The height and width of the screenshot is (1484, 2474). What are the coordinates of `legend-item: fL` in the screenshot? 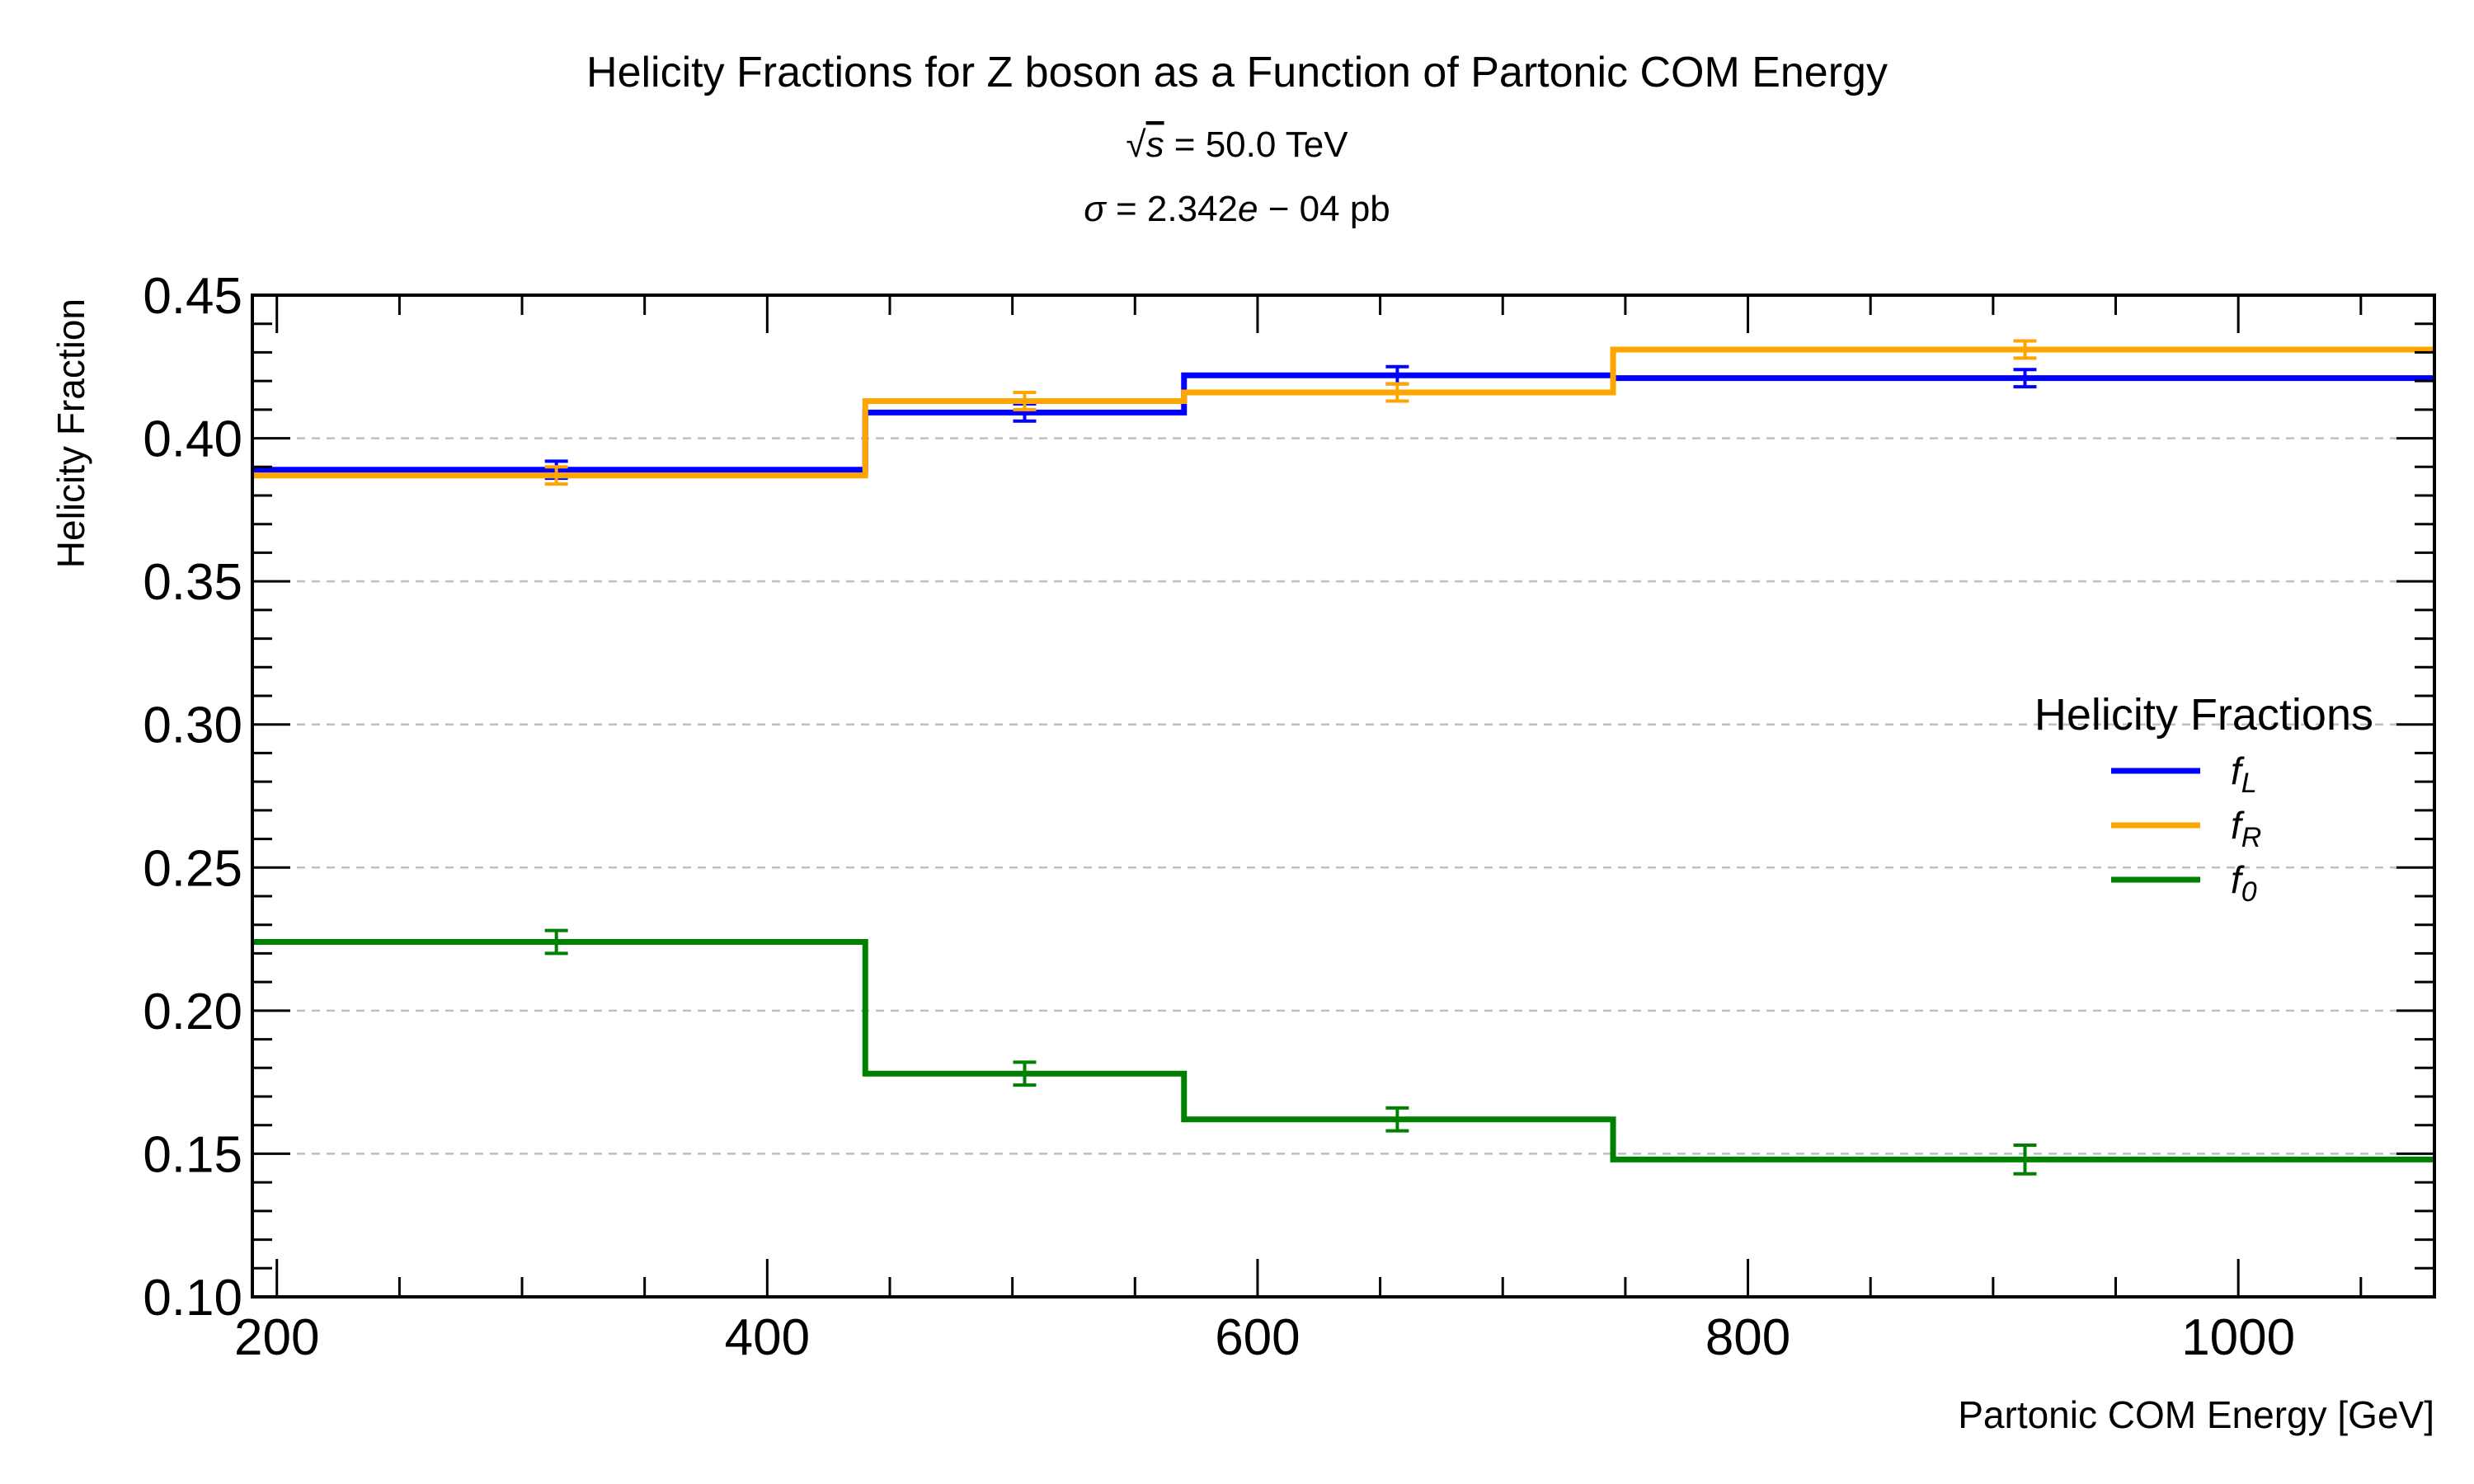 It's located at (2184, 774).